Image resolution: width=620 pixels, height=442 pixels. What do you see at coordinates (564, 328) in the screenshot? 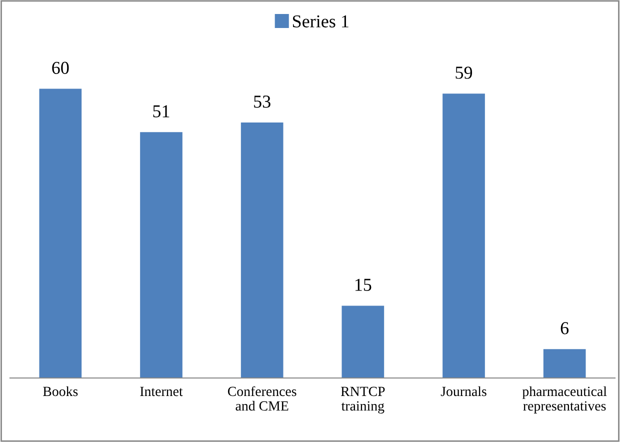
I see `data-label: 6` at bounding box center [564, 328].